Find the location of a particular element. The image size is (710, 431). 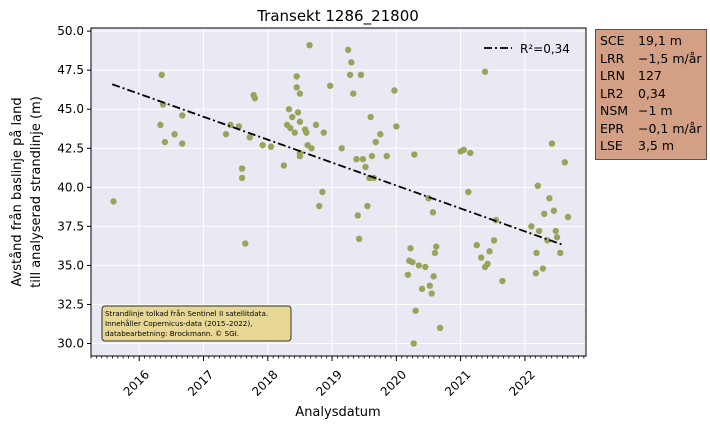

stat-label: LRR is located at coordinates (612, 58).